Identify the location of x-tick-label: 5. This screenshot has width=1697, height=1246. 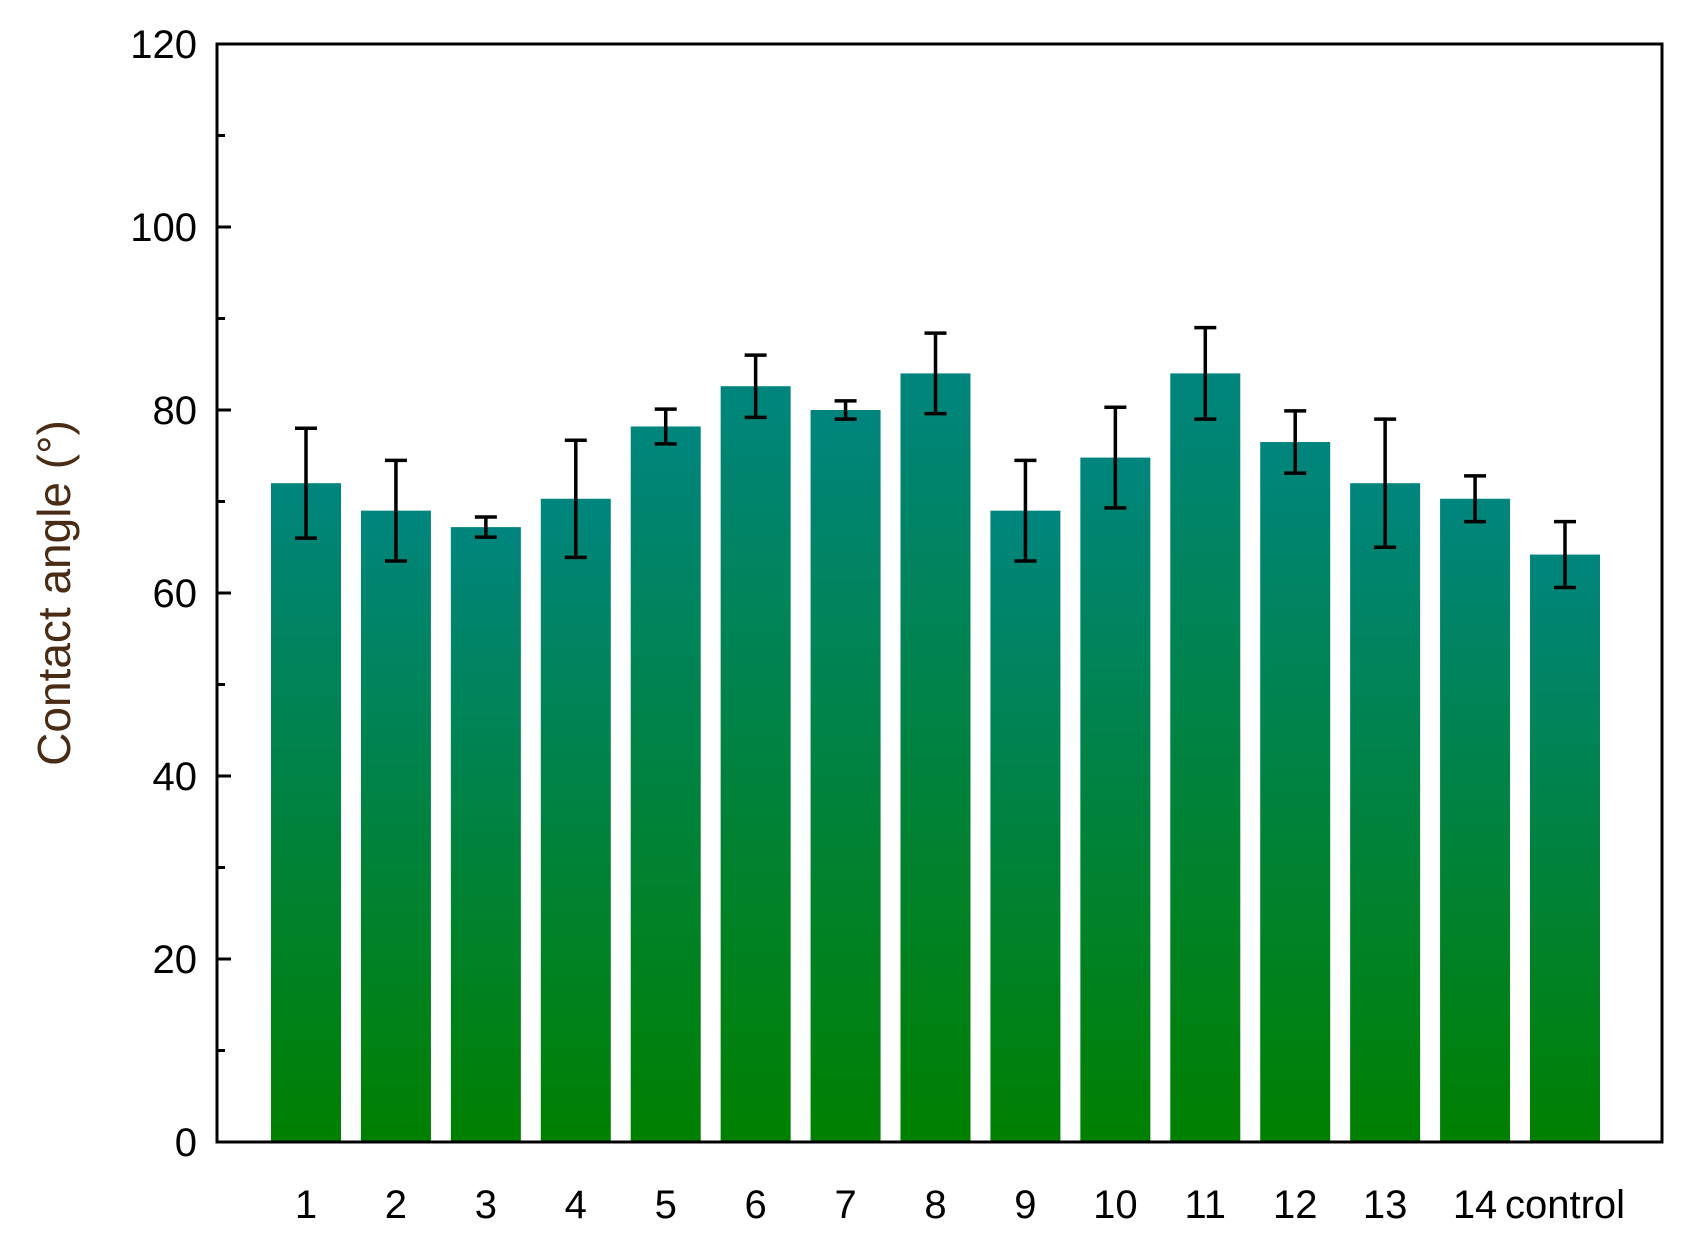
(666, 1205).